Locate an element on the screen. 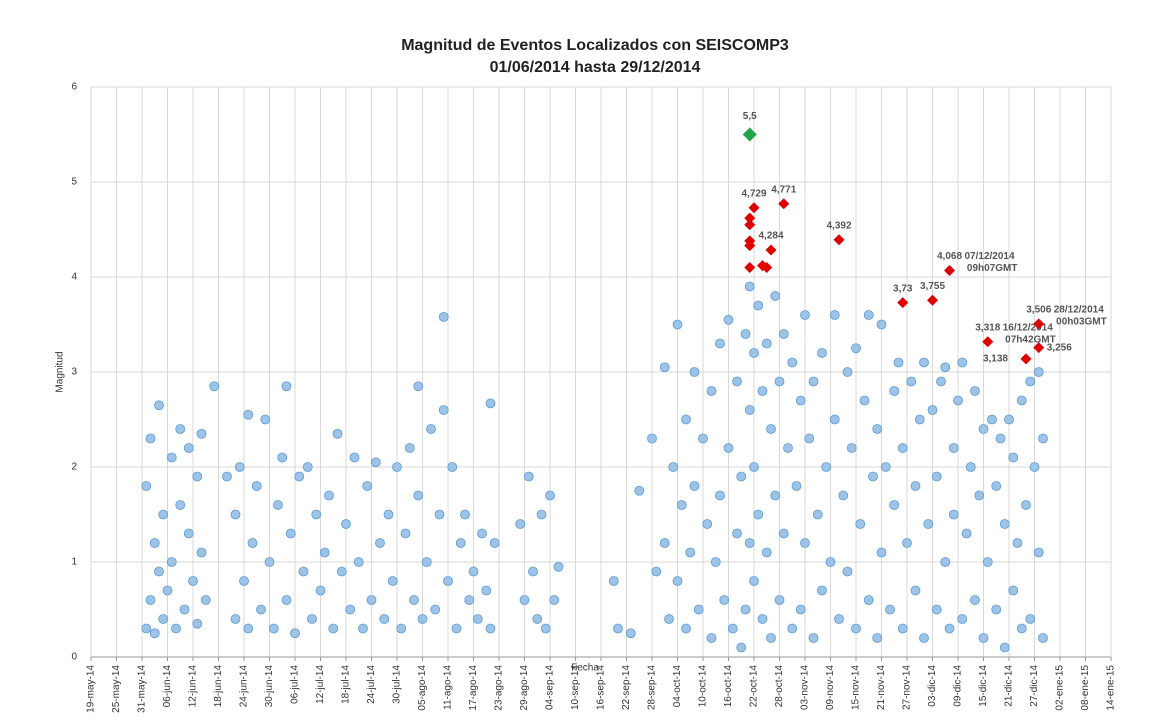  data-label: 3,138 is located at coordinates (995, 359).